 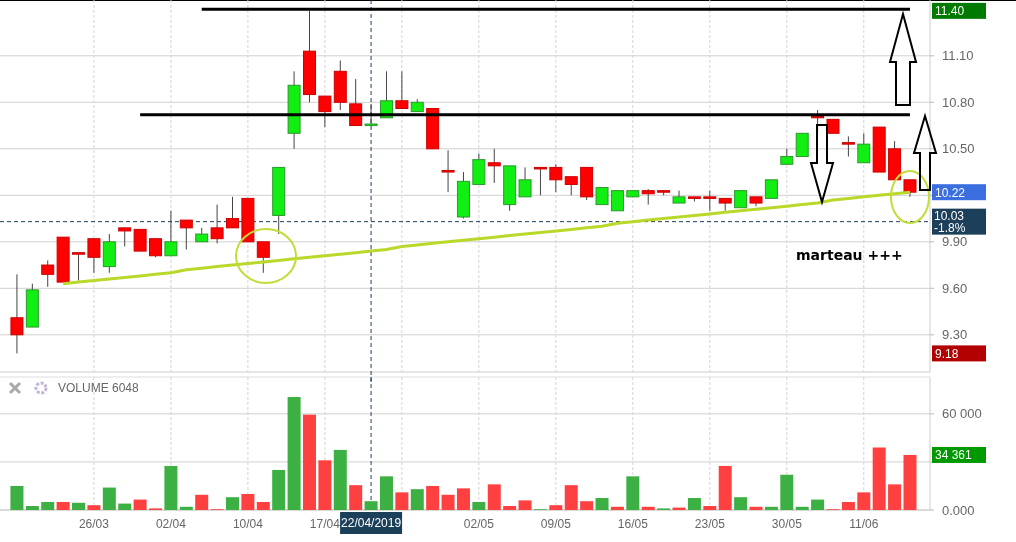 I want to click on text: 11.40, so click(x=950, y=11).